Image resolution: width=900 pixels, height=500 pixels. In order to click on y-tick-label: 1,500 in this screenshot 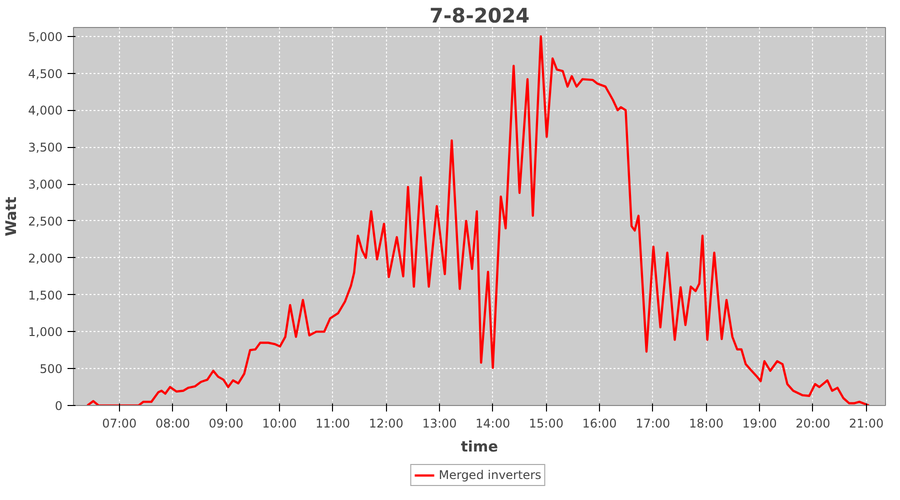, I will do `click(45, 295)`.